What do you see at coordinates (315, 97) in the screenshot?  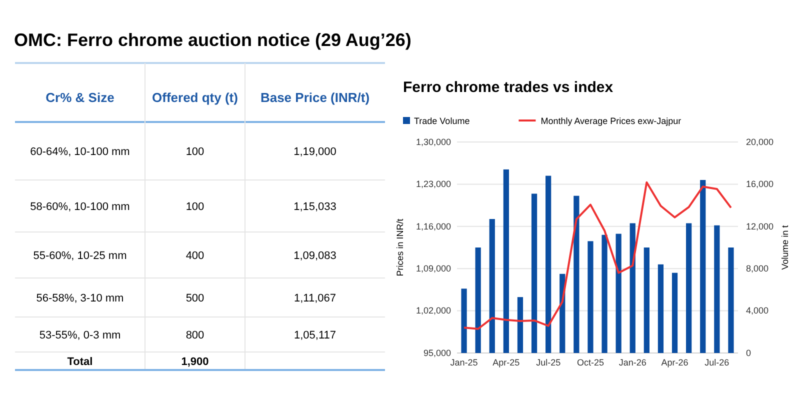 I see `text: Base Price (INR/t)` at bounding box center [315, 97].